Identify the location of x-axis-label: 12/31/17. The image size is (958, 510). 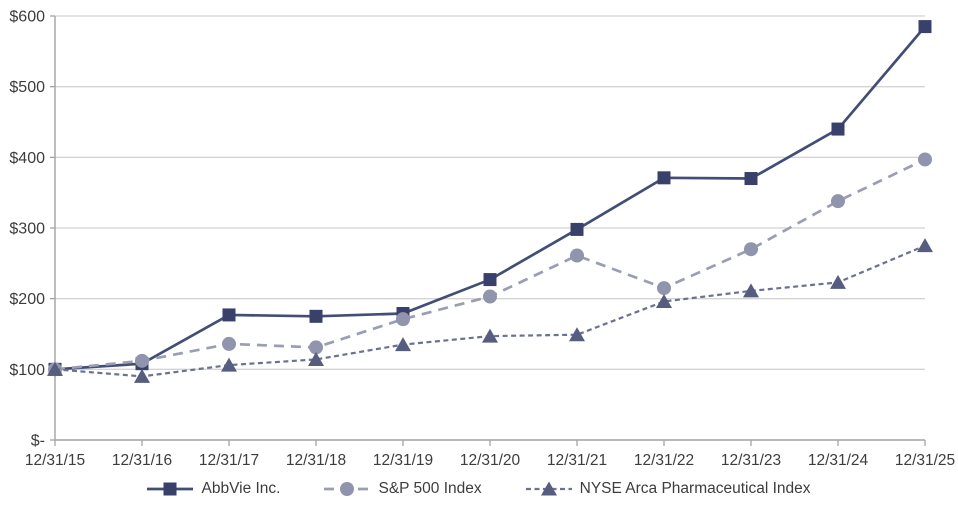
(229, 460).